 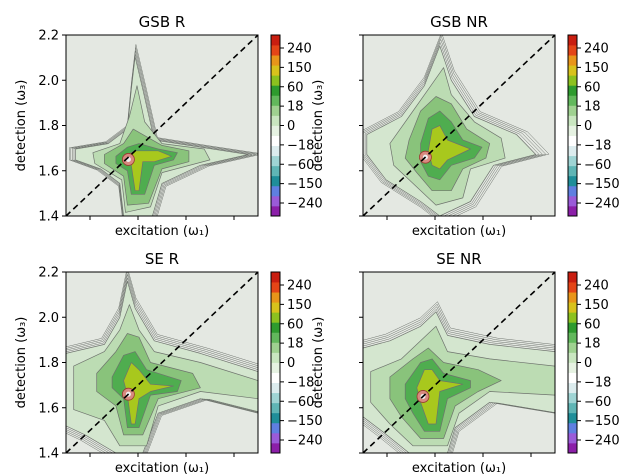 What do you see at coordinates (162, 22) in the screenshot?
I see `panel-title: GSB R` at bounding box center [162, 22].